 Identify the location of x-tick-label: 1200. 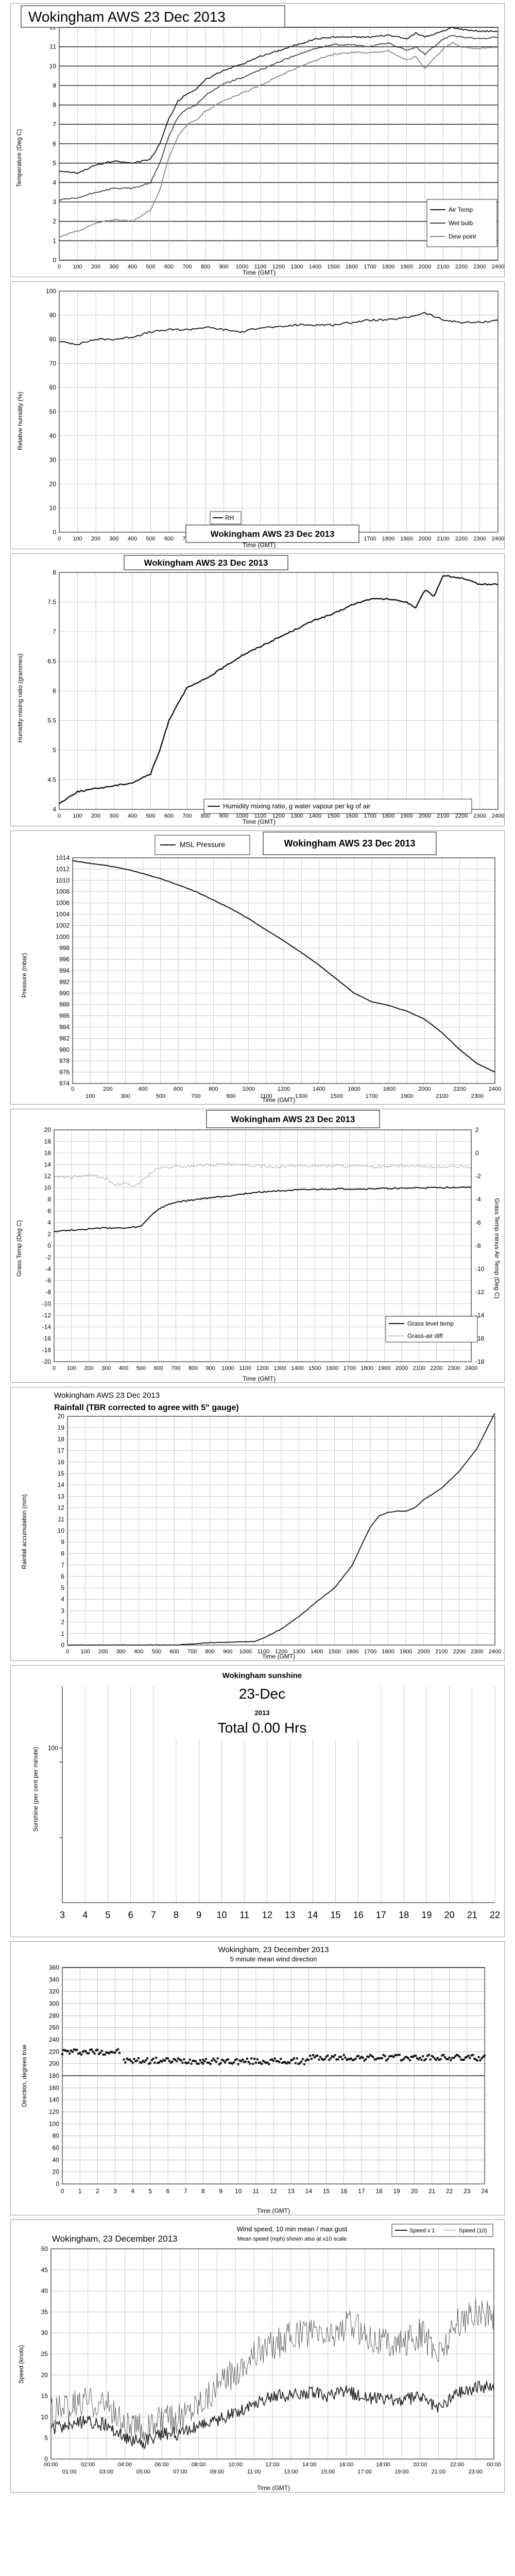
(278, 267).